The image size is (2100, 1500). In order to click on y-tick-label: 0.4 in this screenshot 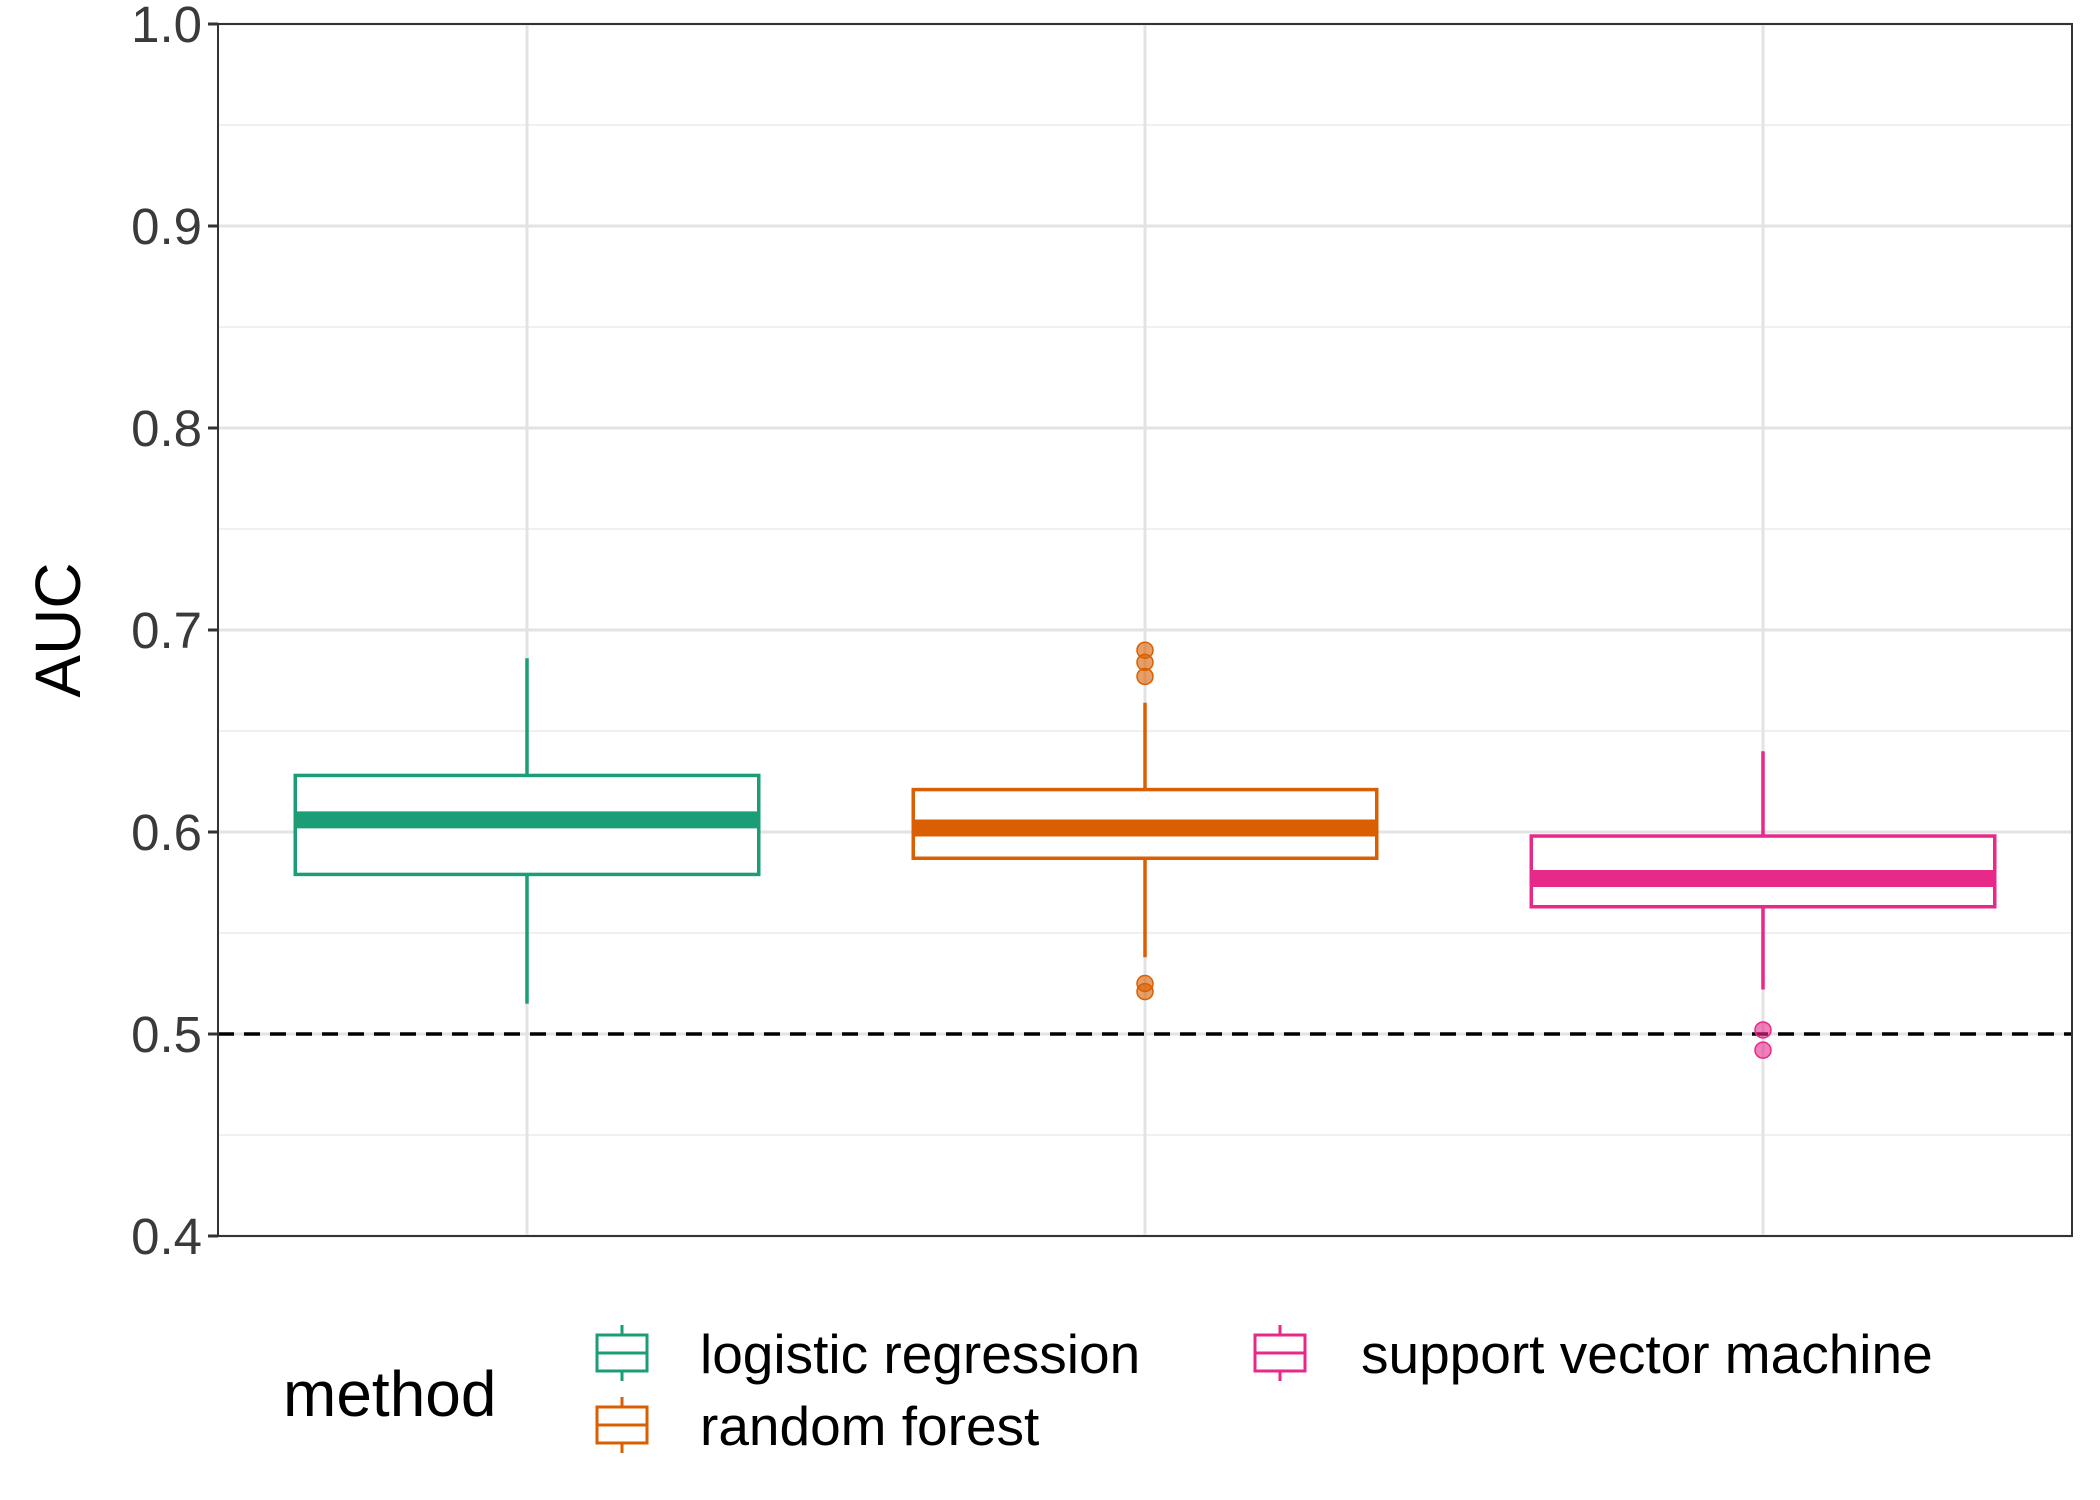, I will do `click(166, 1236)`.